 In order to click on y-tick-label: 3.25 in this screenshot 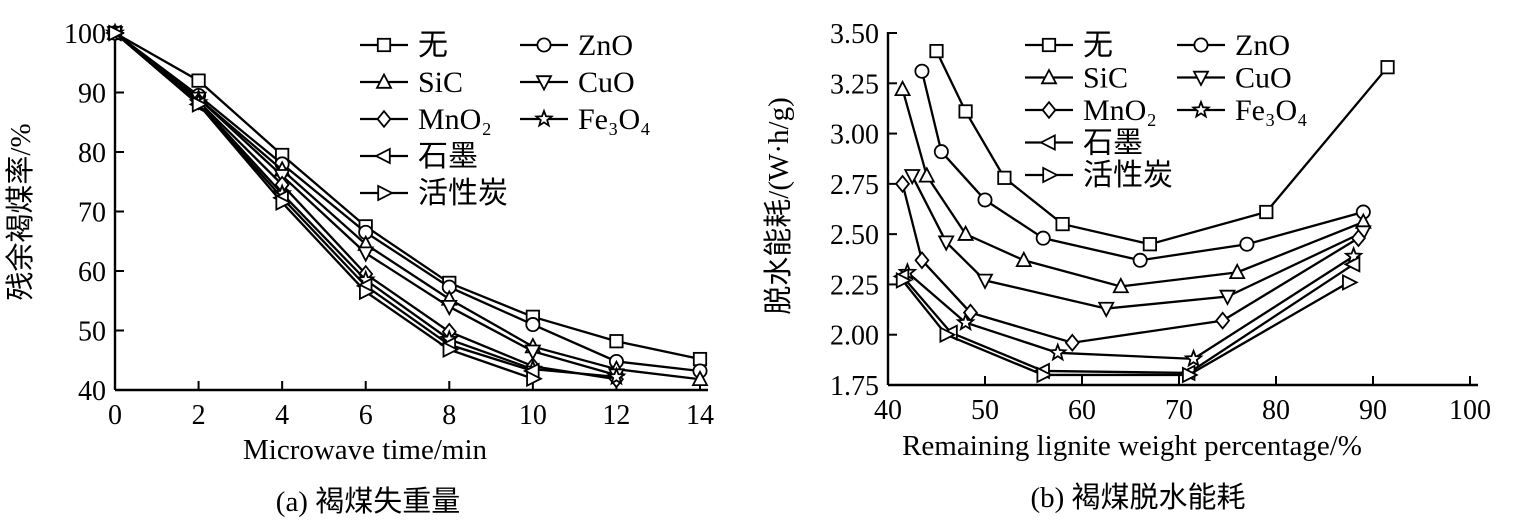, I will do `click(854, 84)`.